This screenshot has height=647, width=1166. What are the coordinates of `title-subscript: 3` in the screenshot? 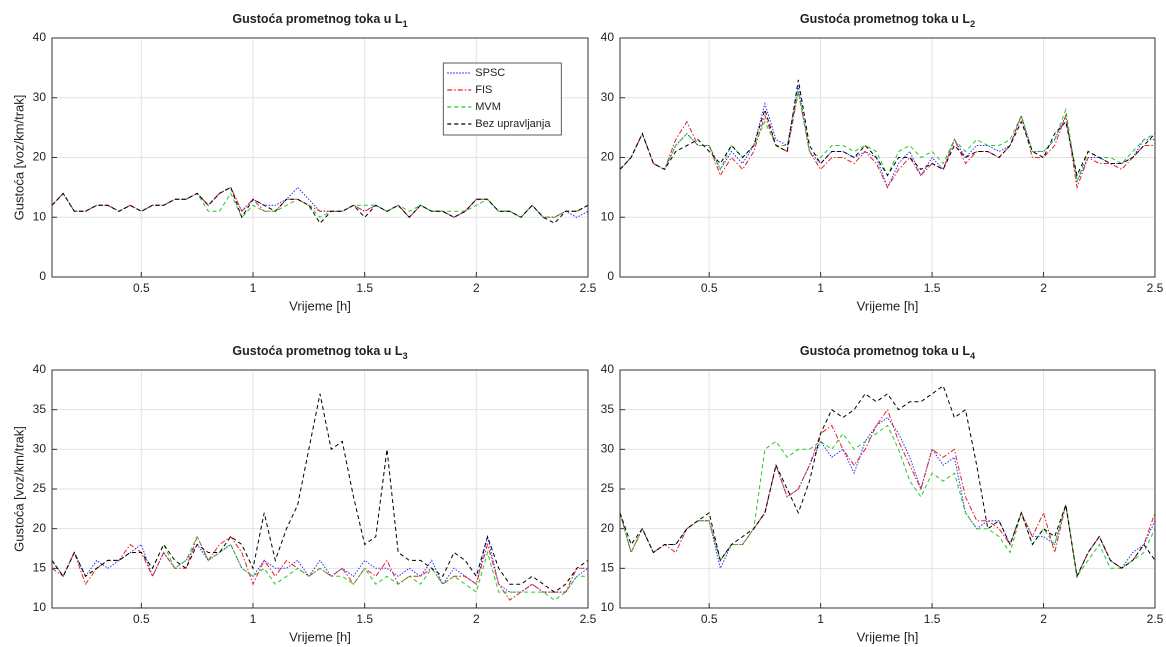 It's located at (405, 356).